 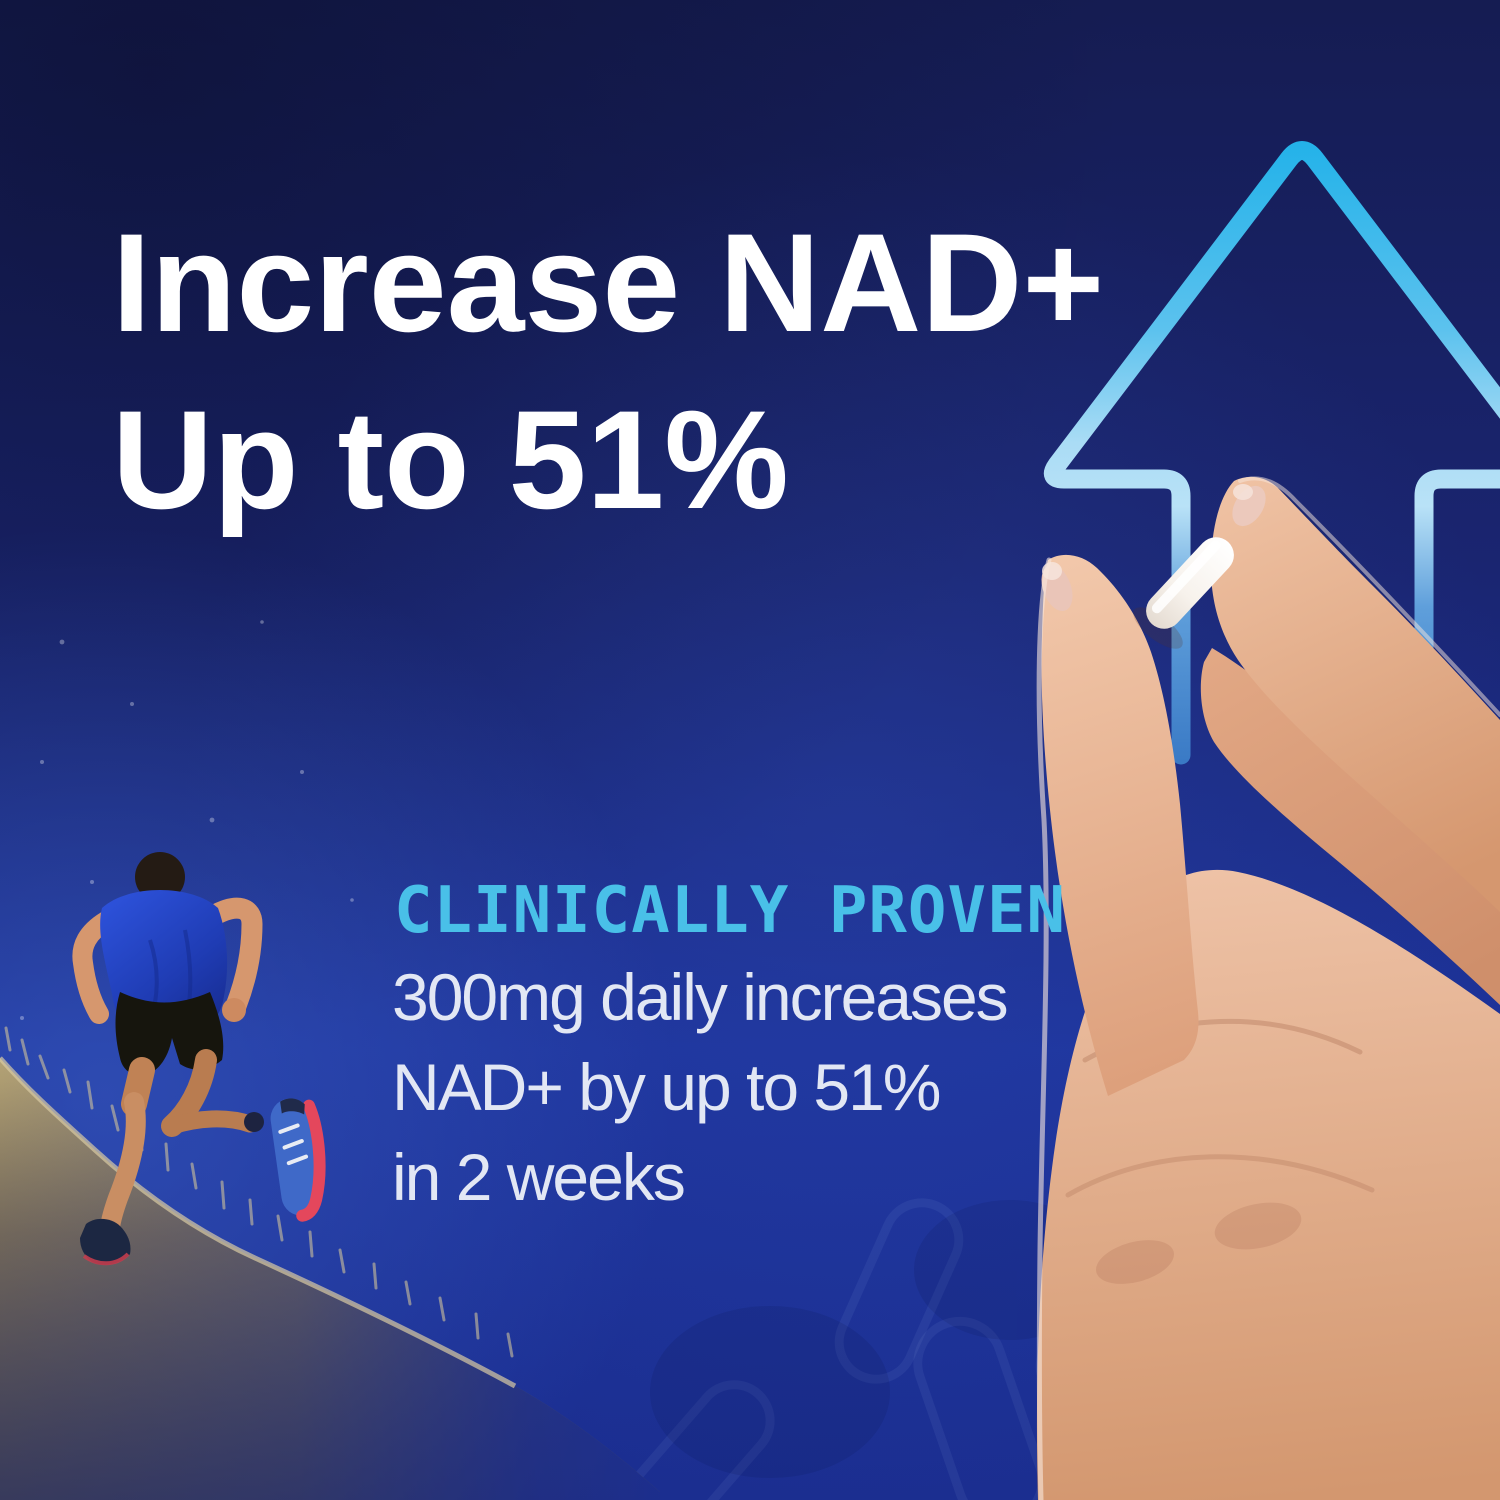 What do you see at coordinates (608, 282) in the screenshot?
I see `headline-line-1: Increase NAD+` at bounding box center [608, 282].